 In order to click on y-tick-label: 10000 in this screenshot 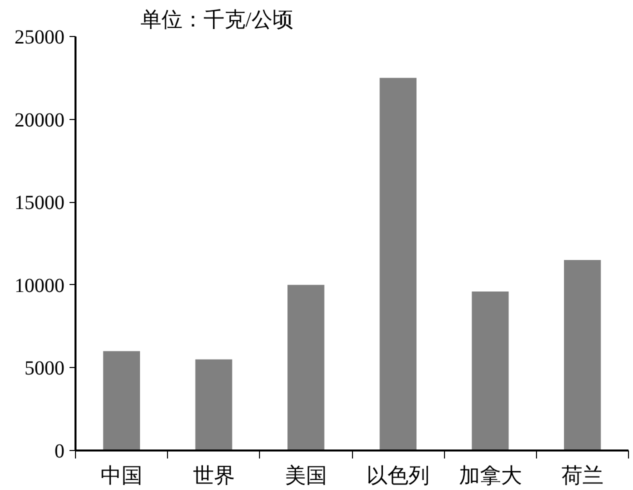, I will do `click(39, 285)`.